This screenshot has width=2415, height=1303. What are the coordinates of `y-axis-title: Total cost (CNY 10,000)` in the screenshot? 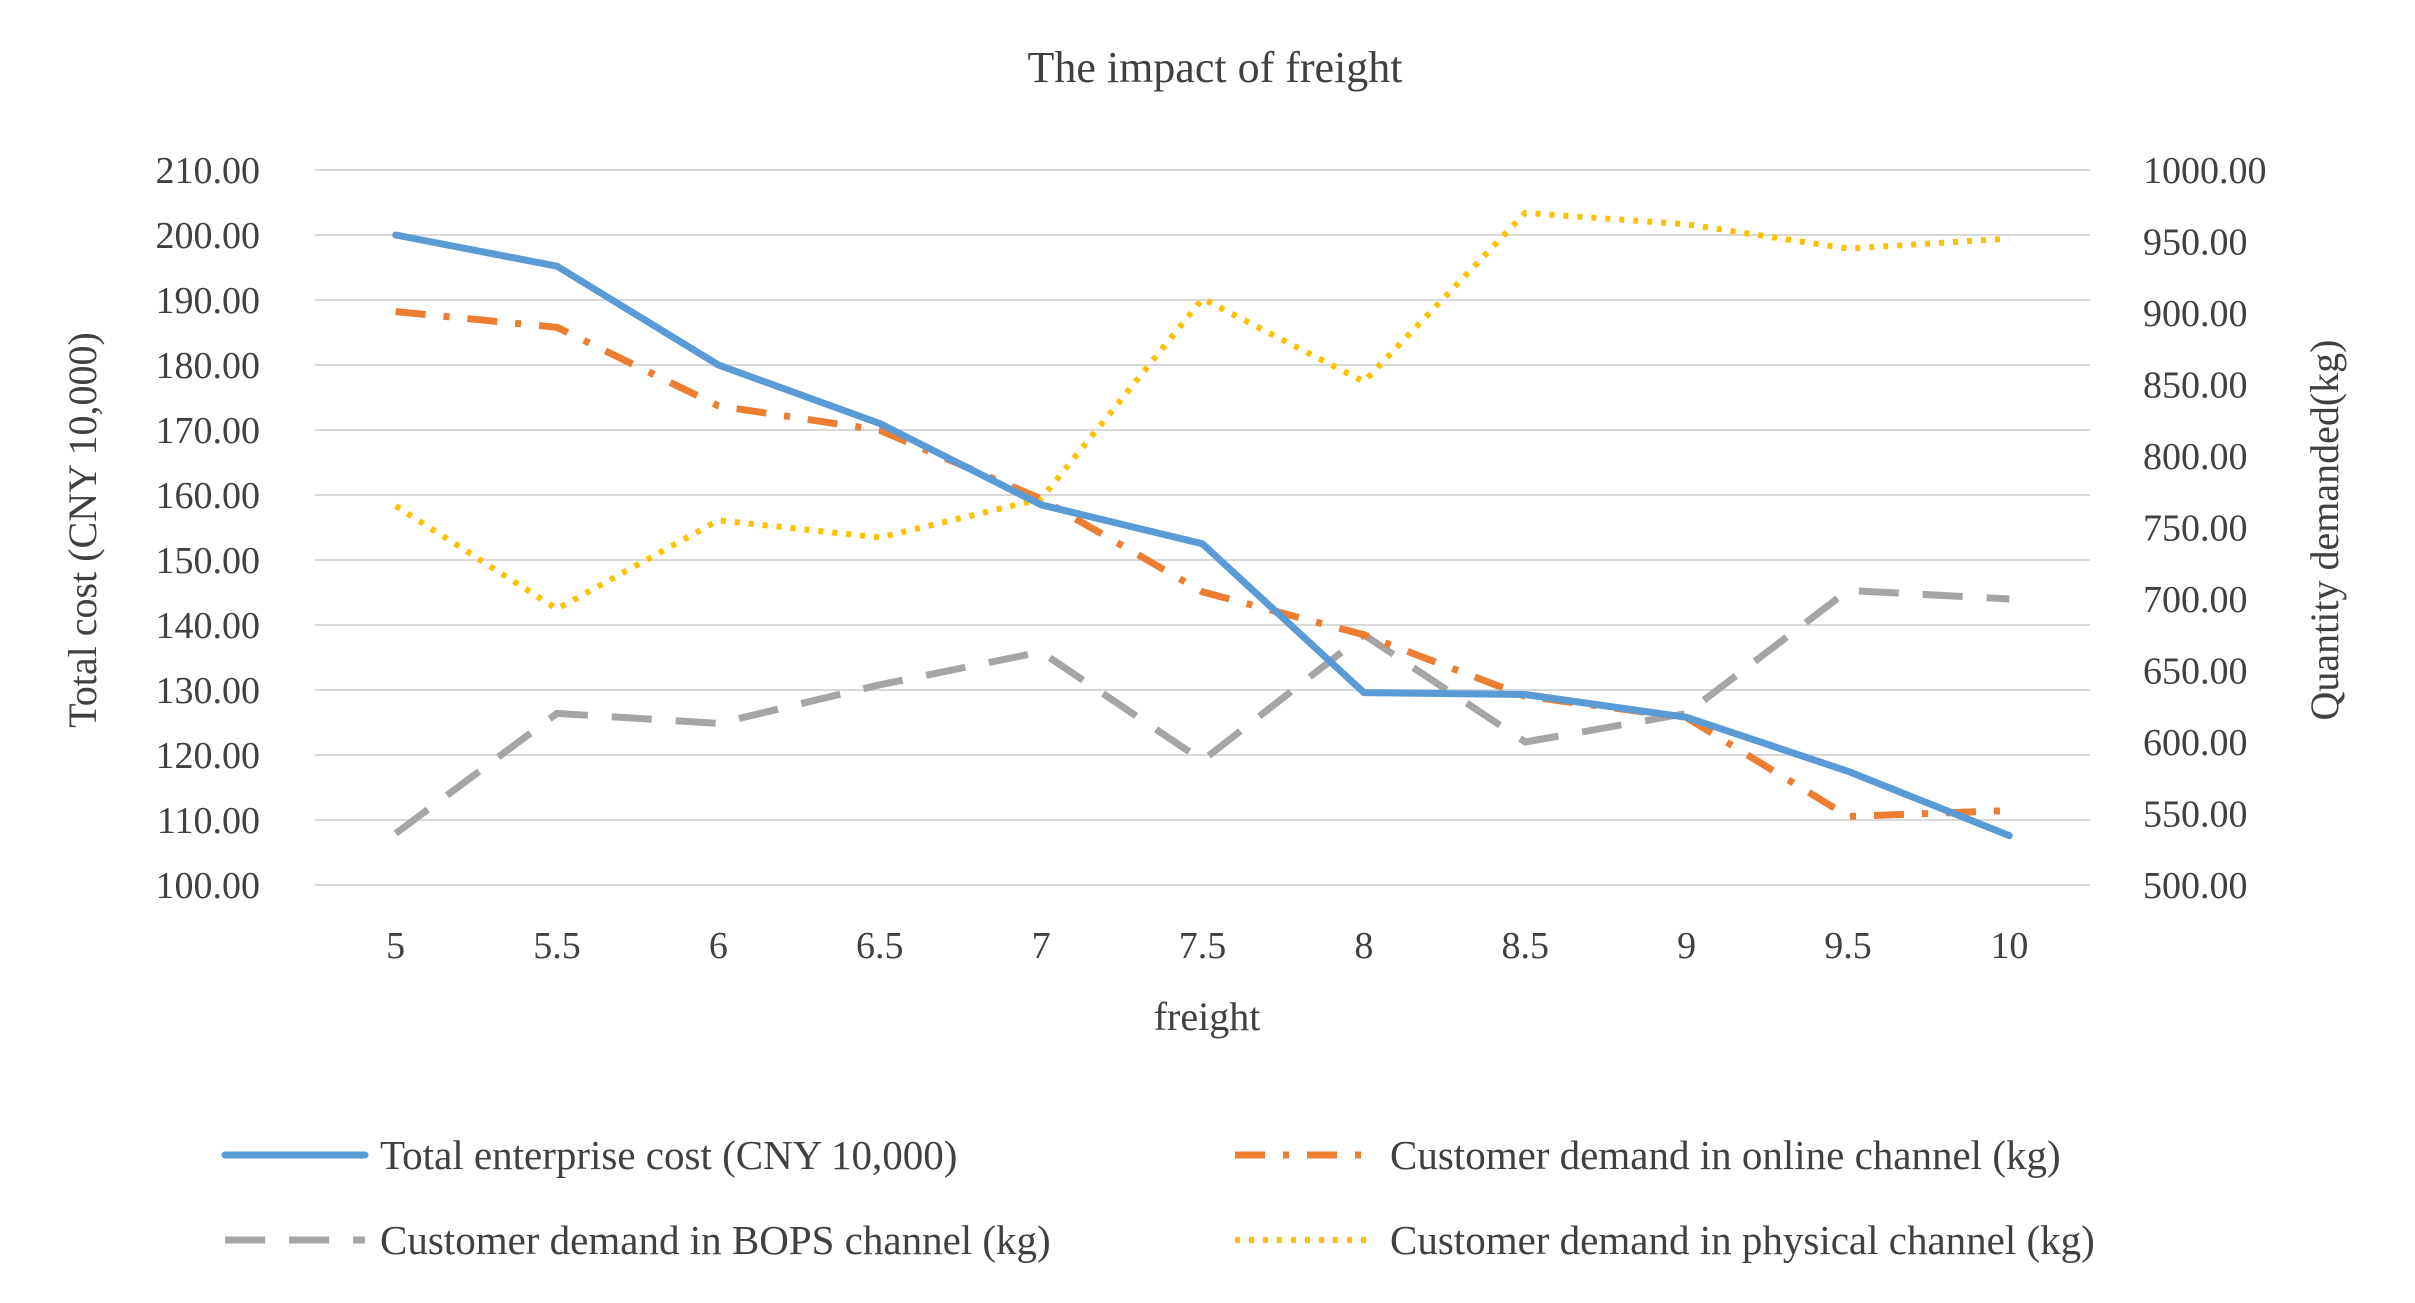 It's located at (82, 530).